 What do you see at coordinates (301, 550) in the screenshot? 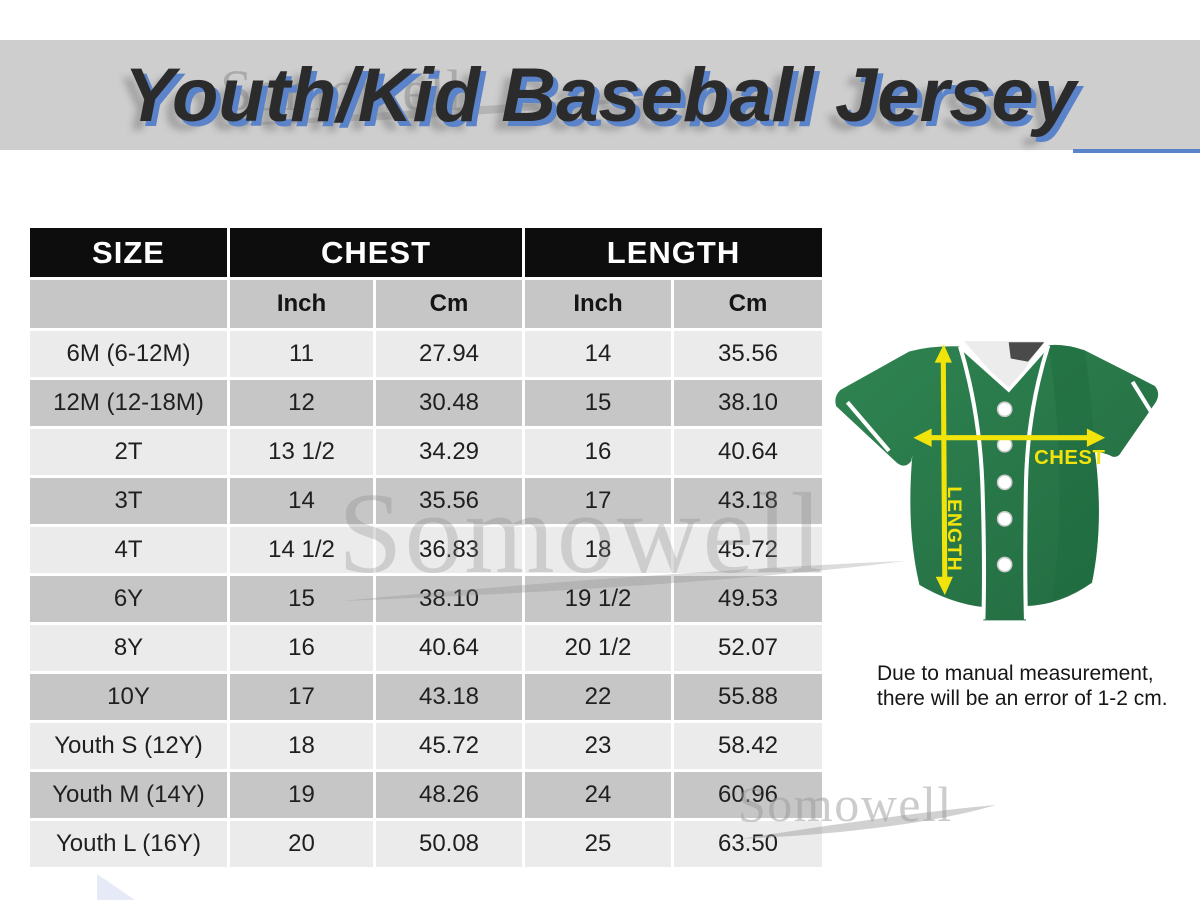
I see `chest-inch-cell: 14 1/2` at bounding box center [301, 550].